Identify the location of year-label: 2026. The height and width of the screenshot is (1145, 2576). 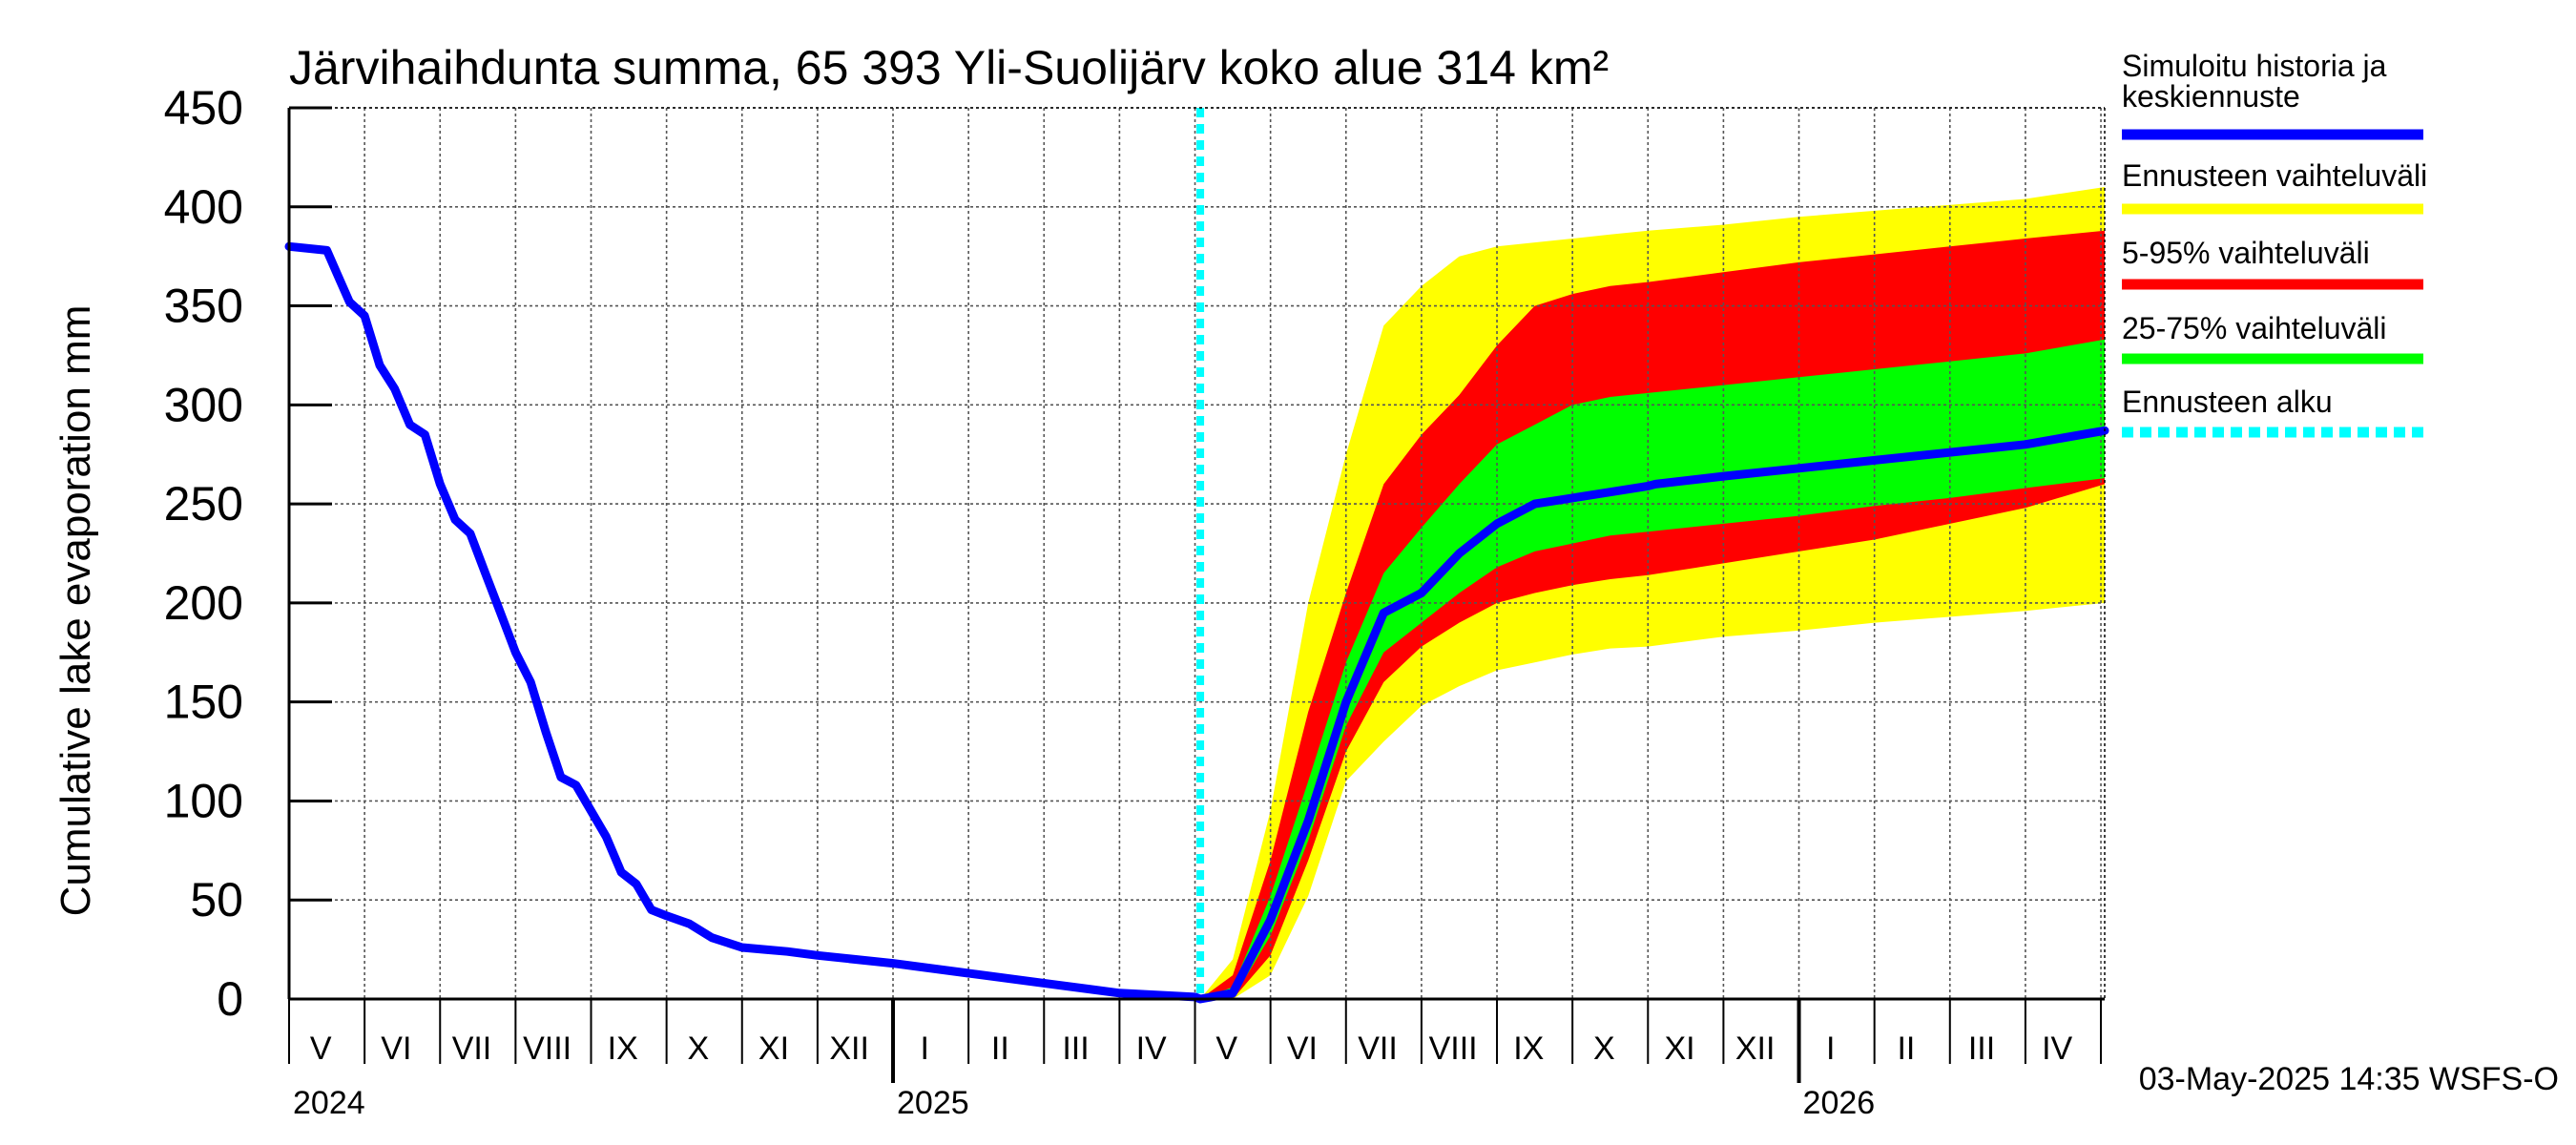
(1839, 1103).